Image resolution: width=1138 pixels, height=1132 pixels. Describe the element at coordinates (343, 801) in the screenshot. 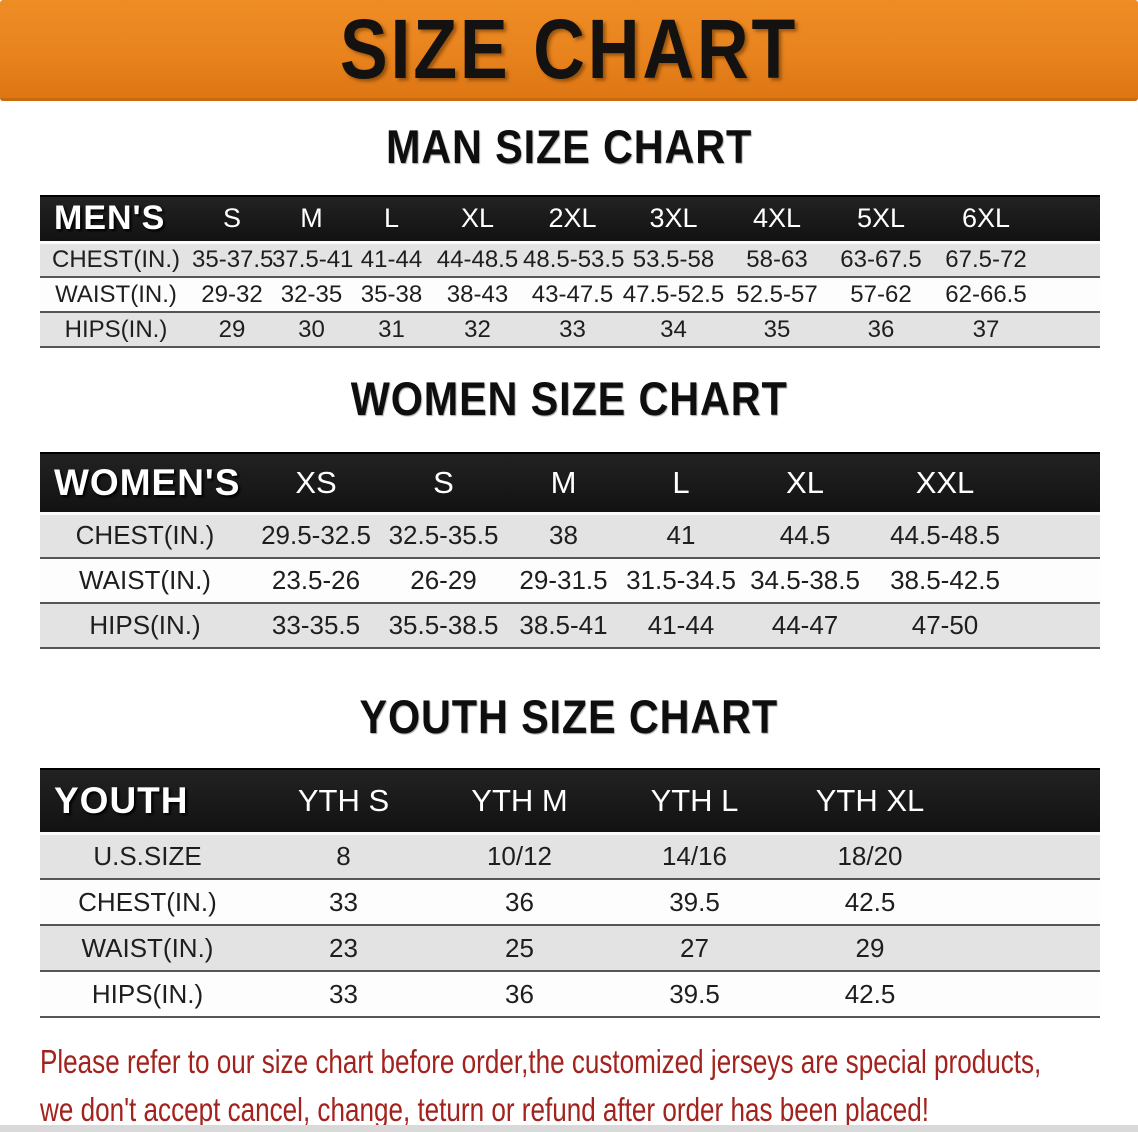

I see `youth-column-header-0: YTH S` at that location.